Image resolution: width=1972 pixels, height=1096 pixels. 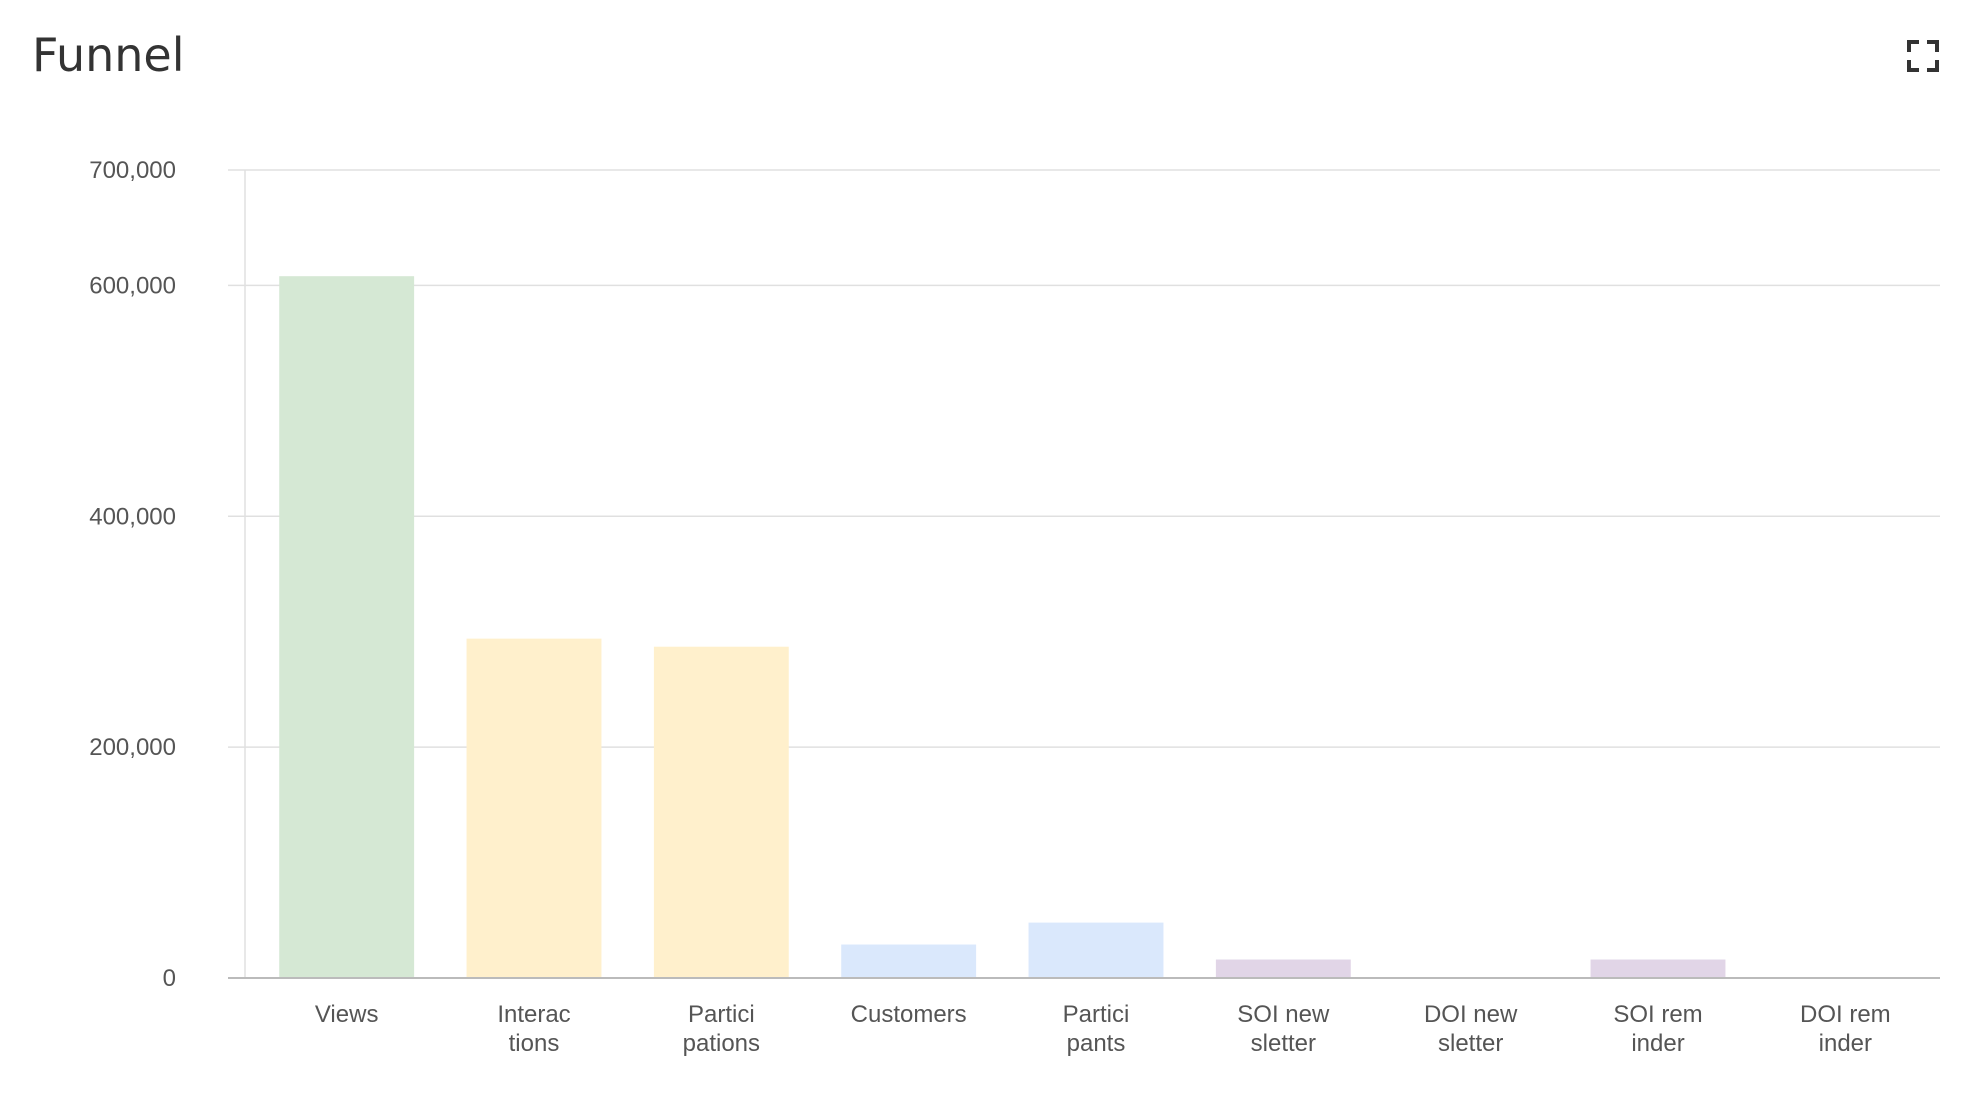 What do you see at coordinates (533, 1014) in the screenshot?
I see `x-tick-label: Interac` at bounding box center [533, 1014].